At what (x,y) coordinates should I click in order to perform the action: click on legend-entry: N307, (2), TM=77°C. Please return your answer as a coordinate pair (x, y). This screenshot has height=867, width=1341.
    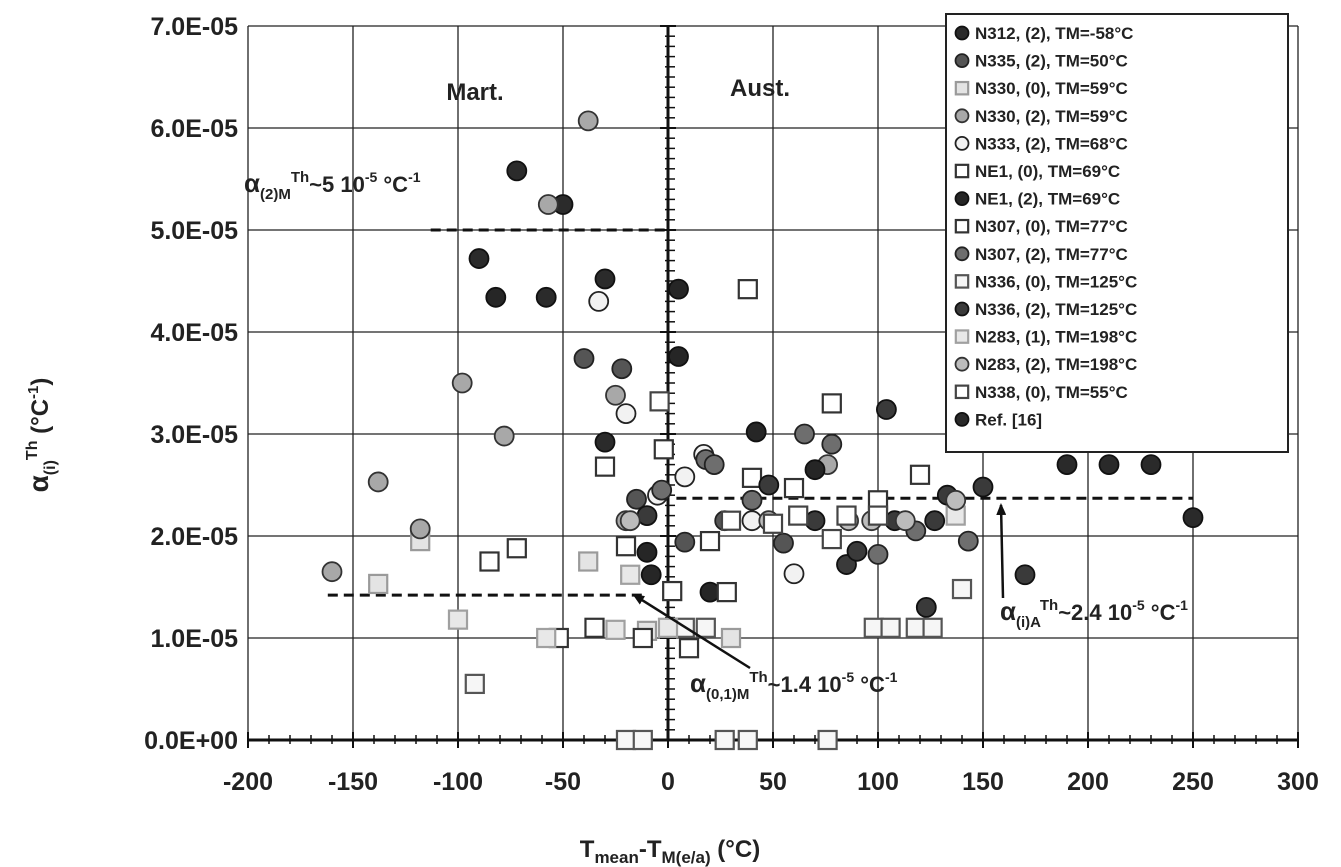
    Looking at the image, I should click on (1041, 254).